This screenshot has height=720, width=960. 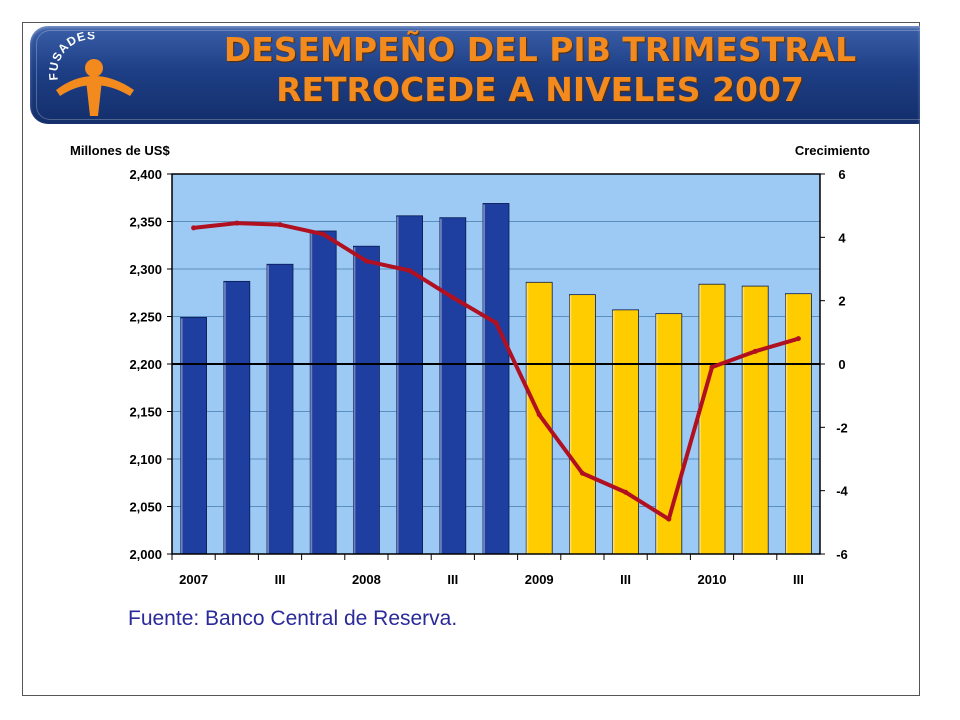 What do you see at coordinates (712, 579) in the screenshot?
I see `x-tick-label: 2010` at bounding box center [712, 579].